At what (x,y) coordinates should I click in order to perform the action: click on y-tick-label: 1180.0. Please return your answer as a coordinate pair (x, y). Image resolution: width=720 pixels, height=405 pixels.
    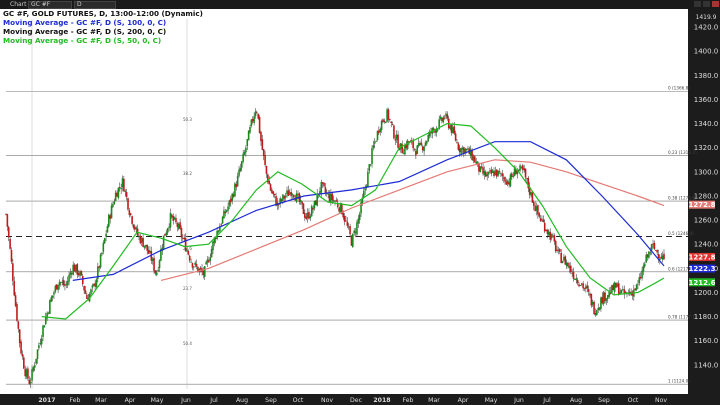
    Looking at the image, I should click on (706, 317).